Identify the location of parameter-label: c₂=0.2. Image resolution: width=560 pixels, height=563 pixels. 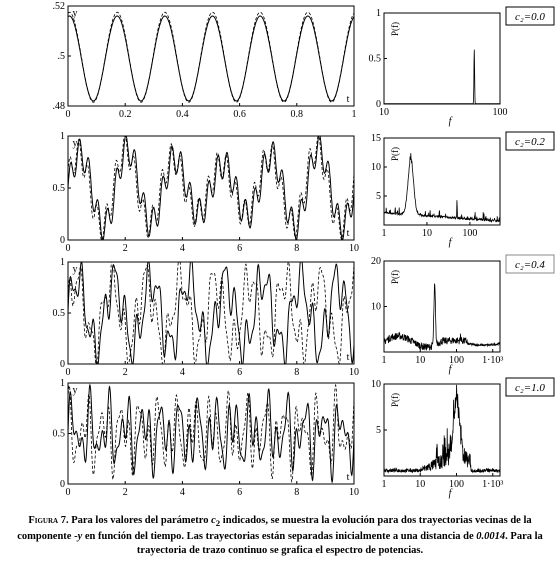
(530, 142).